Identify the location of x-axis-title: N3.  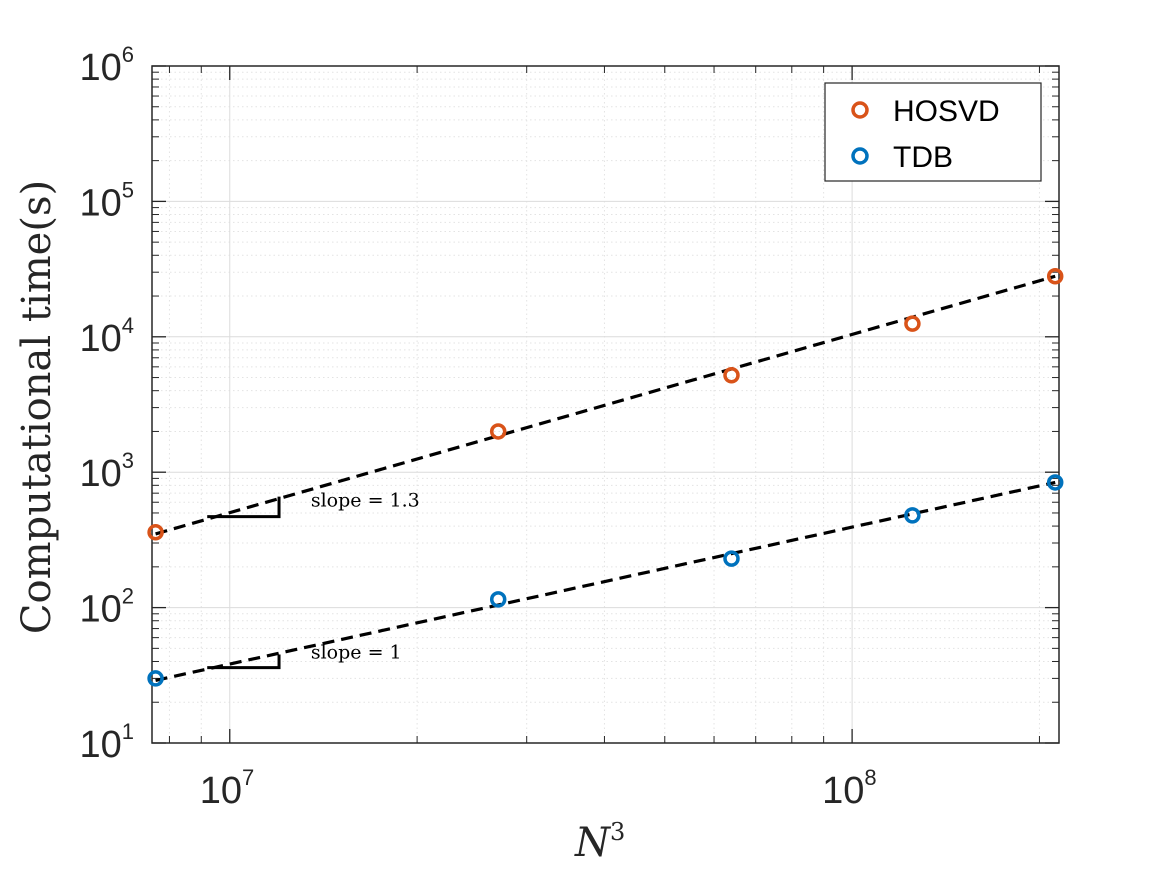
(599, 842).